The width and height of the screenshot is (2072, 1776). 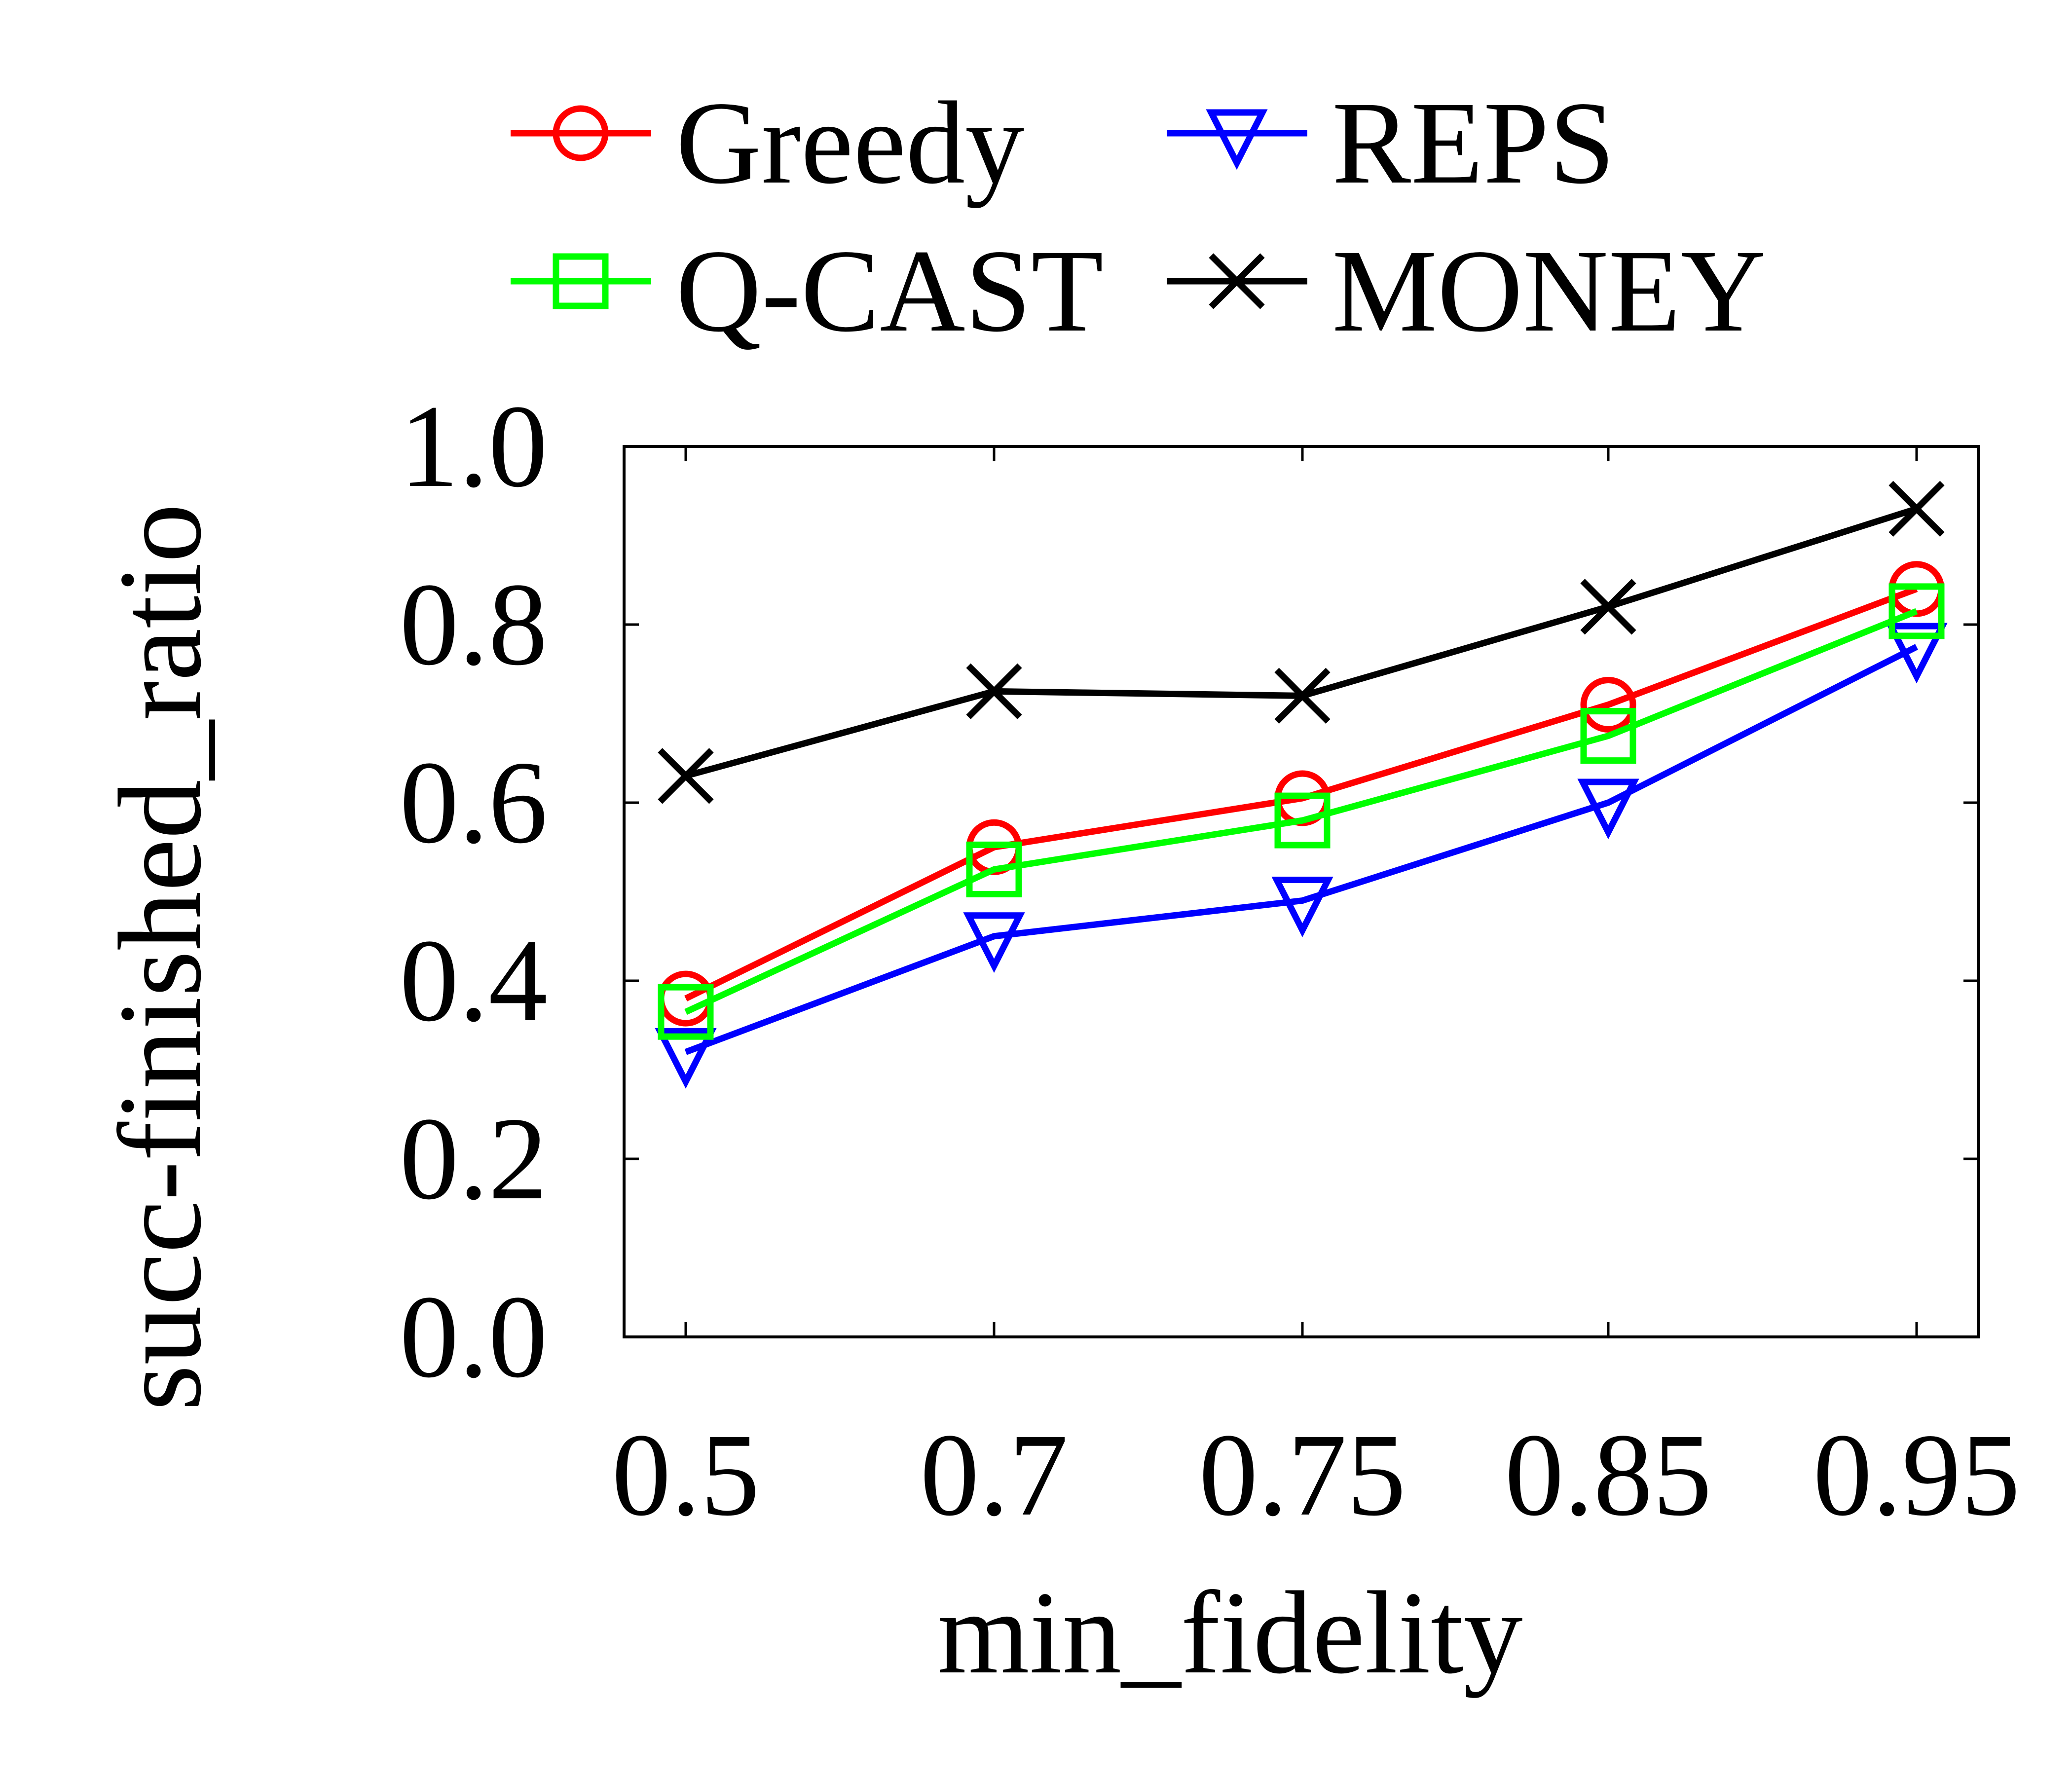 I want to click on legend-marker-q-cast, so click(x=581, y=281).